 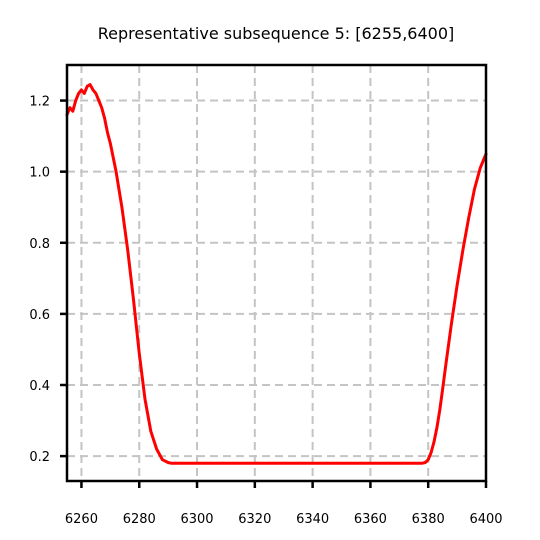 I want to click on x-tick-label: 6280, so click(x=139, y=519).